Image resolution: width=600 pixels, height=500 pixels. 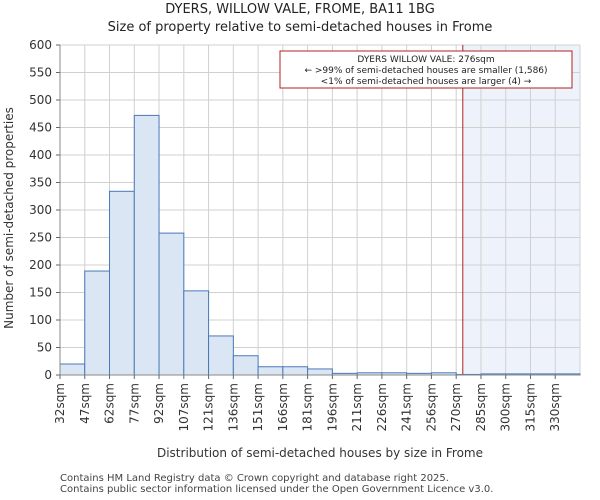 What do you see at coordinates (97, 323) in the screenshot?
I see `bar-47sqm` at bounding box center [97, 323].